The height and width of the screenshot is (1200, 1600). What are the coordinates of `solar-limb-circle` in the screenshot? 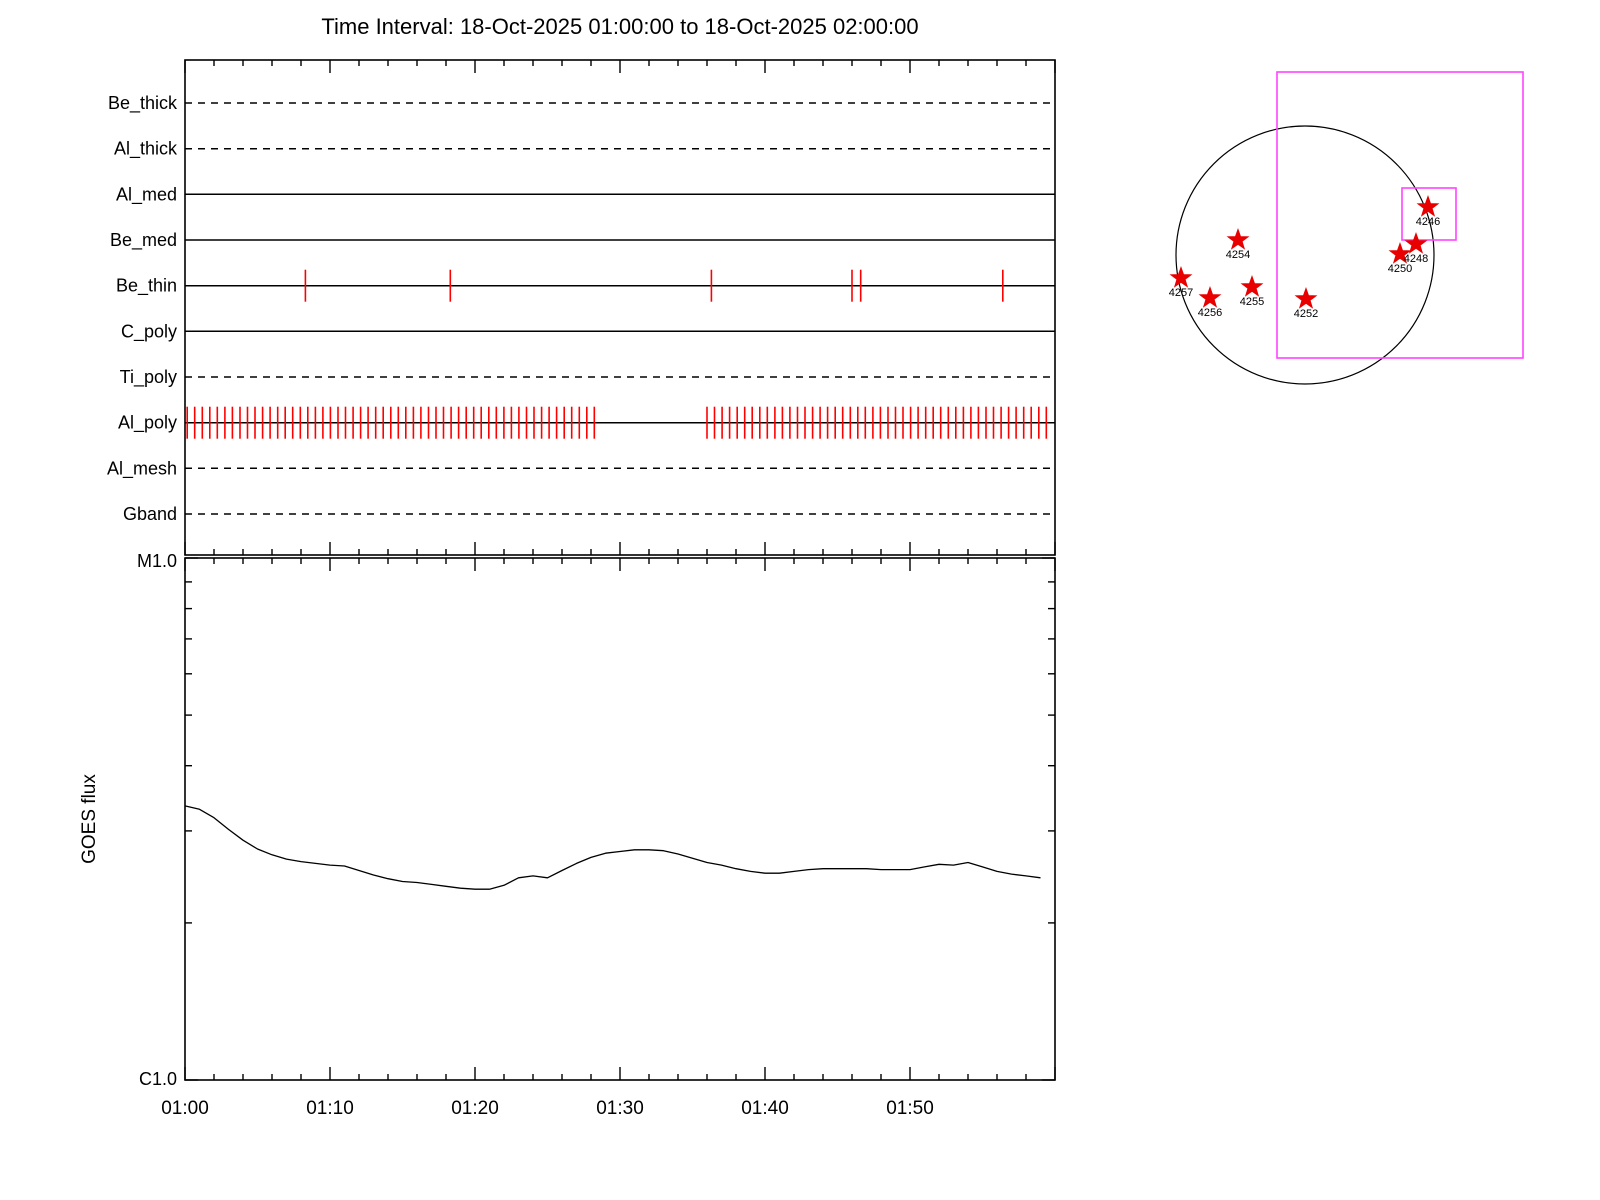 It's located at (1305, 255).